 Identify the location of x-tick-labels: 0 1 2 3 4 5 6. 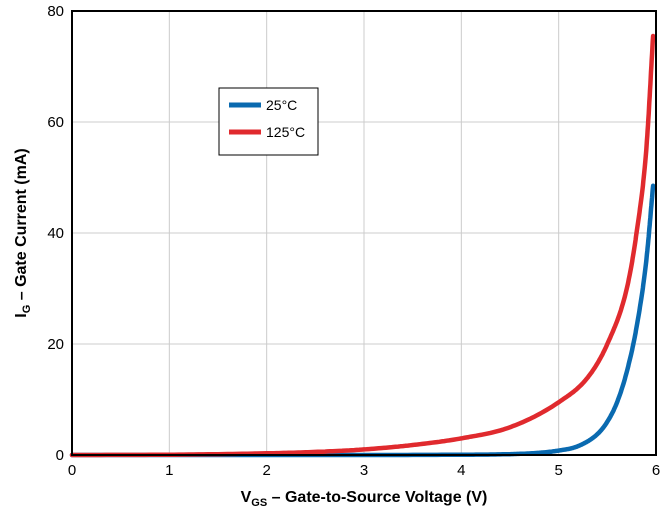
(364, 470).